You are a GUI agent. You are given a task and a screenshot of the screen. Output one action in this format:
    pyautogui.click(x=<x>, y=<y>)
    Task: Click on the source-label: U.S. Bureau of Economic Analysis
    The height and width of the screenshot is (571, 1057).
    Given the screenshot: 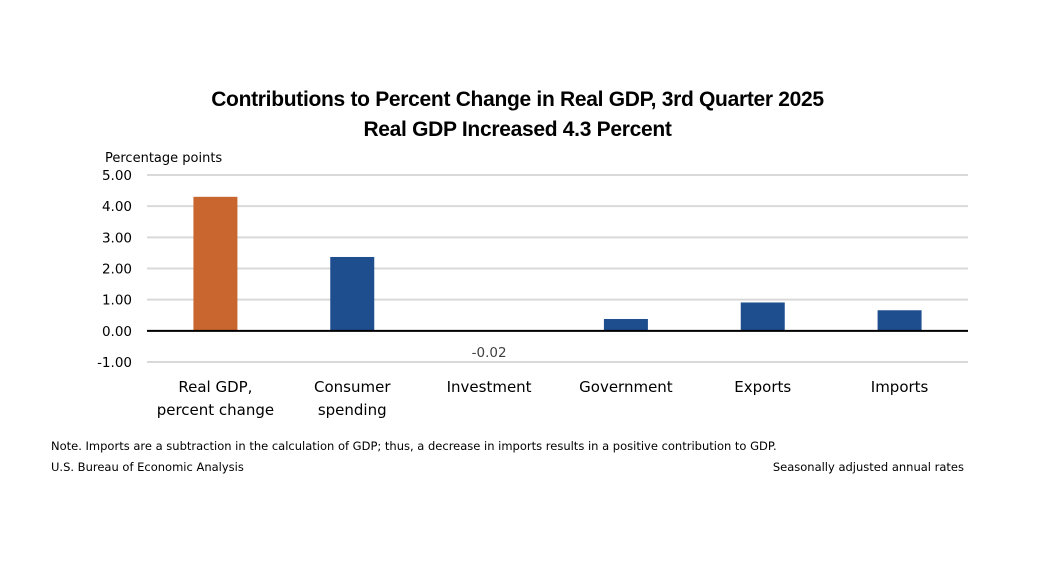 What is the action you would take?
    pyautogui.click(x=147, y=467)
    